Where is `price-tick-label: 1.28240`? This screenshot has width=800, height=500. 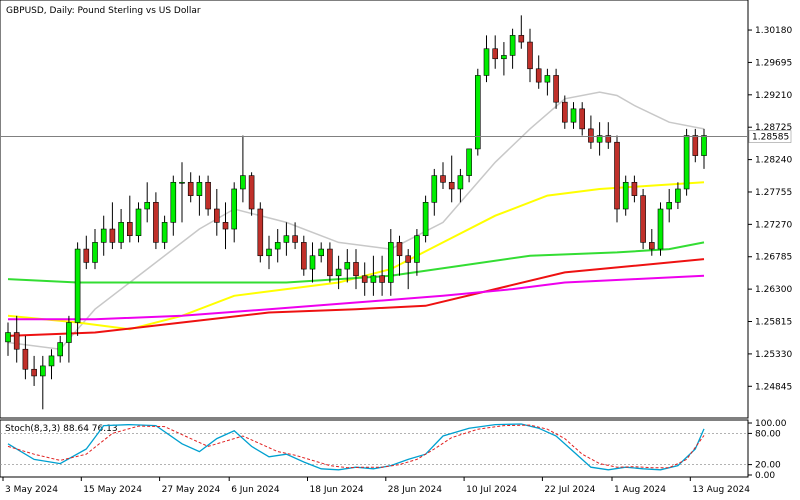
price-tick-label: 1.28240 is located at coordinates (773, 161).